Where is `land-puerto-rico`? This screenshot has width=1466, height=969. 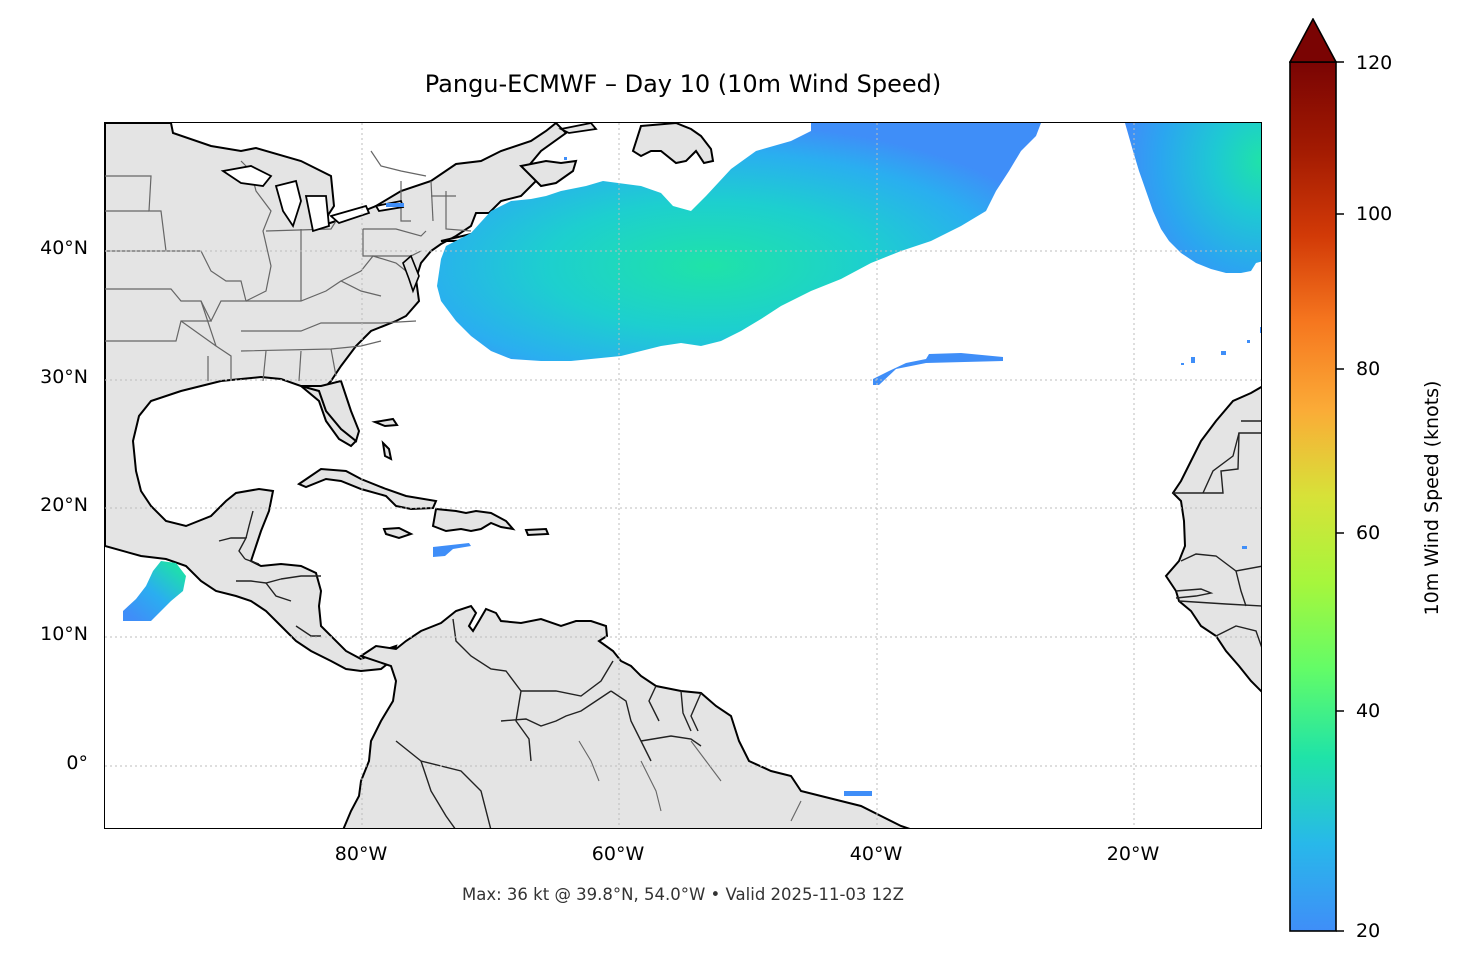 land-puerto-rico is located at coordinates (537, 532).